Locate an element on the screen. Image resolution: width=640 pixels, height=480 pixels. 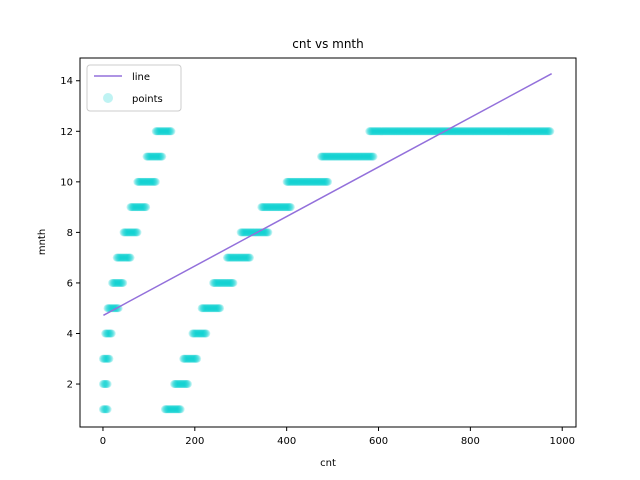
legend-label-line: line is located at coordinates (141, 77).